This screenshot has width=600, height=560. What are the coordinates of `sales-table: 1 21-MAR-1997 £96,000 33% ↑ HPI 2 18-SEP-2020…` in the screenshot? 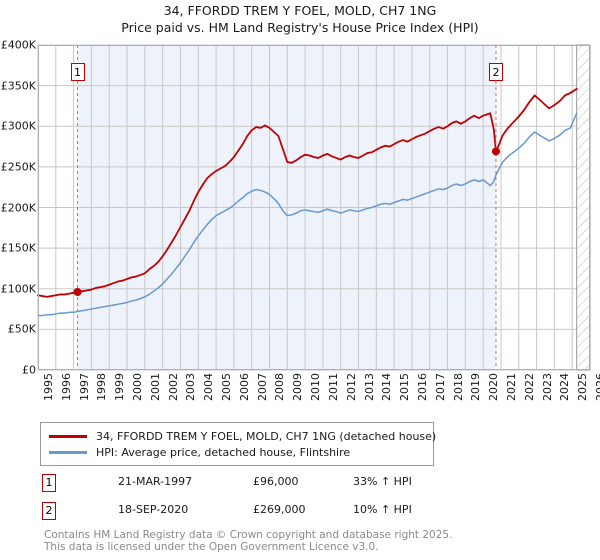 It's located at (250, 500).